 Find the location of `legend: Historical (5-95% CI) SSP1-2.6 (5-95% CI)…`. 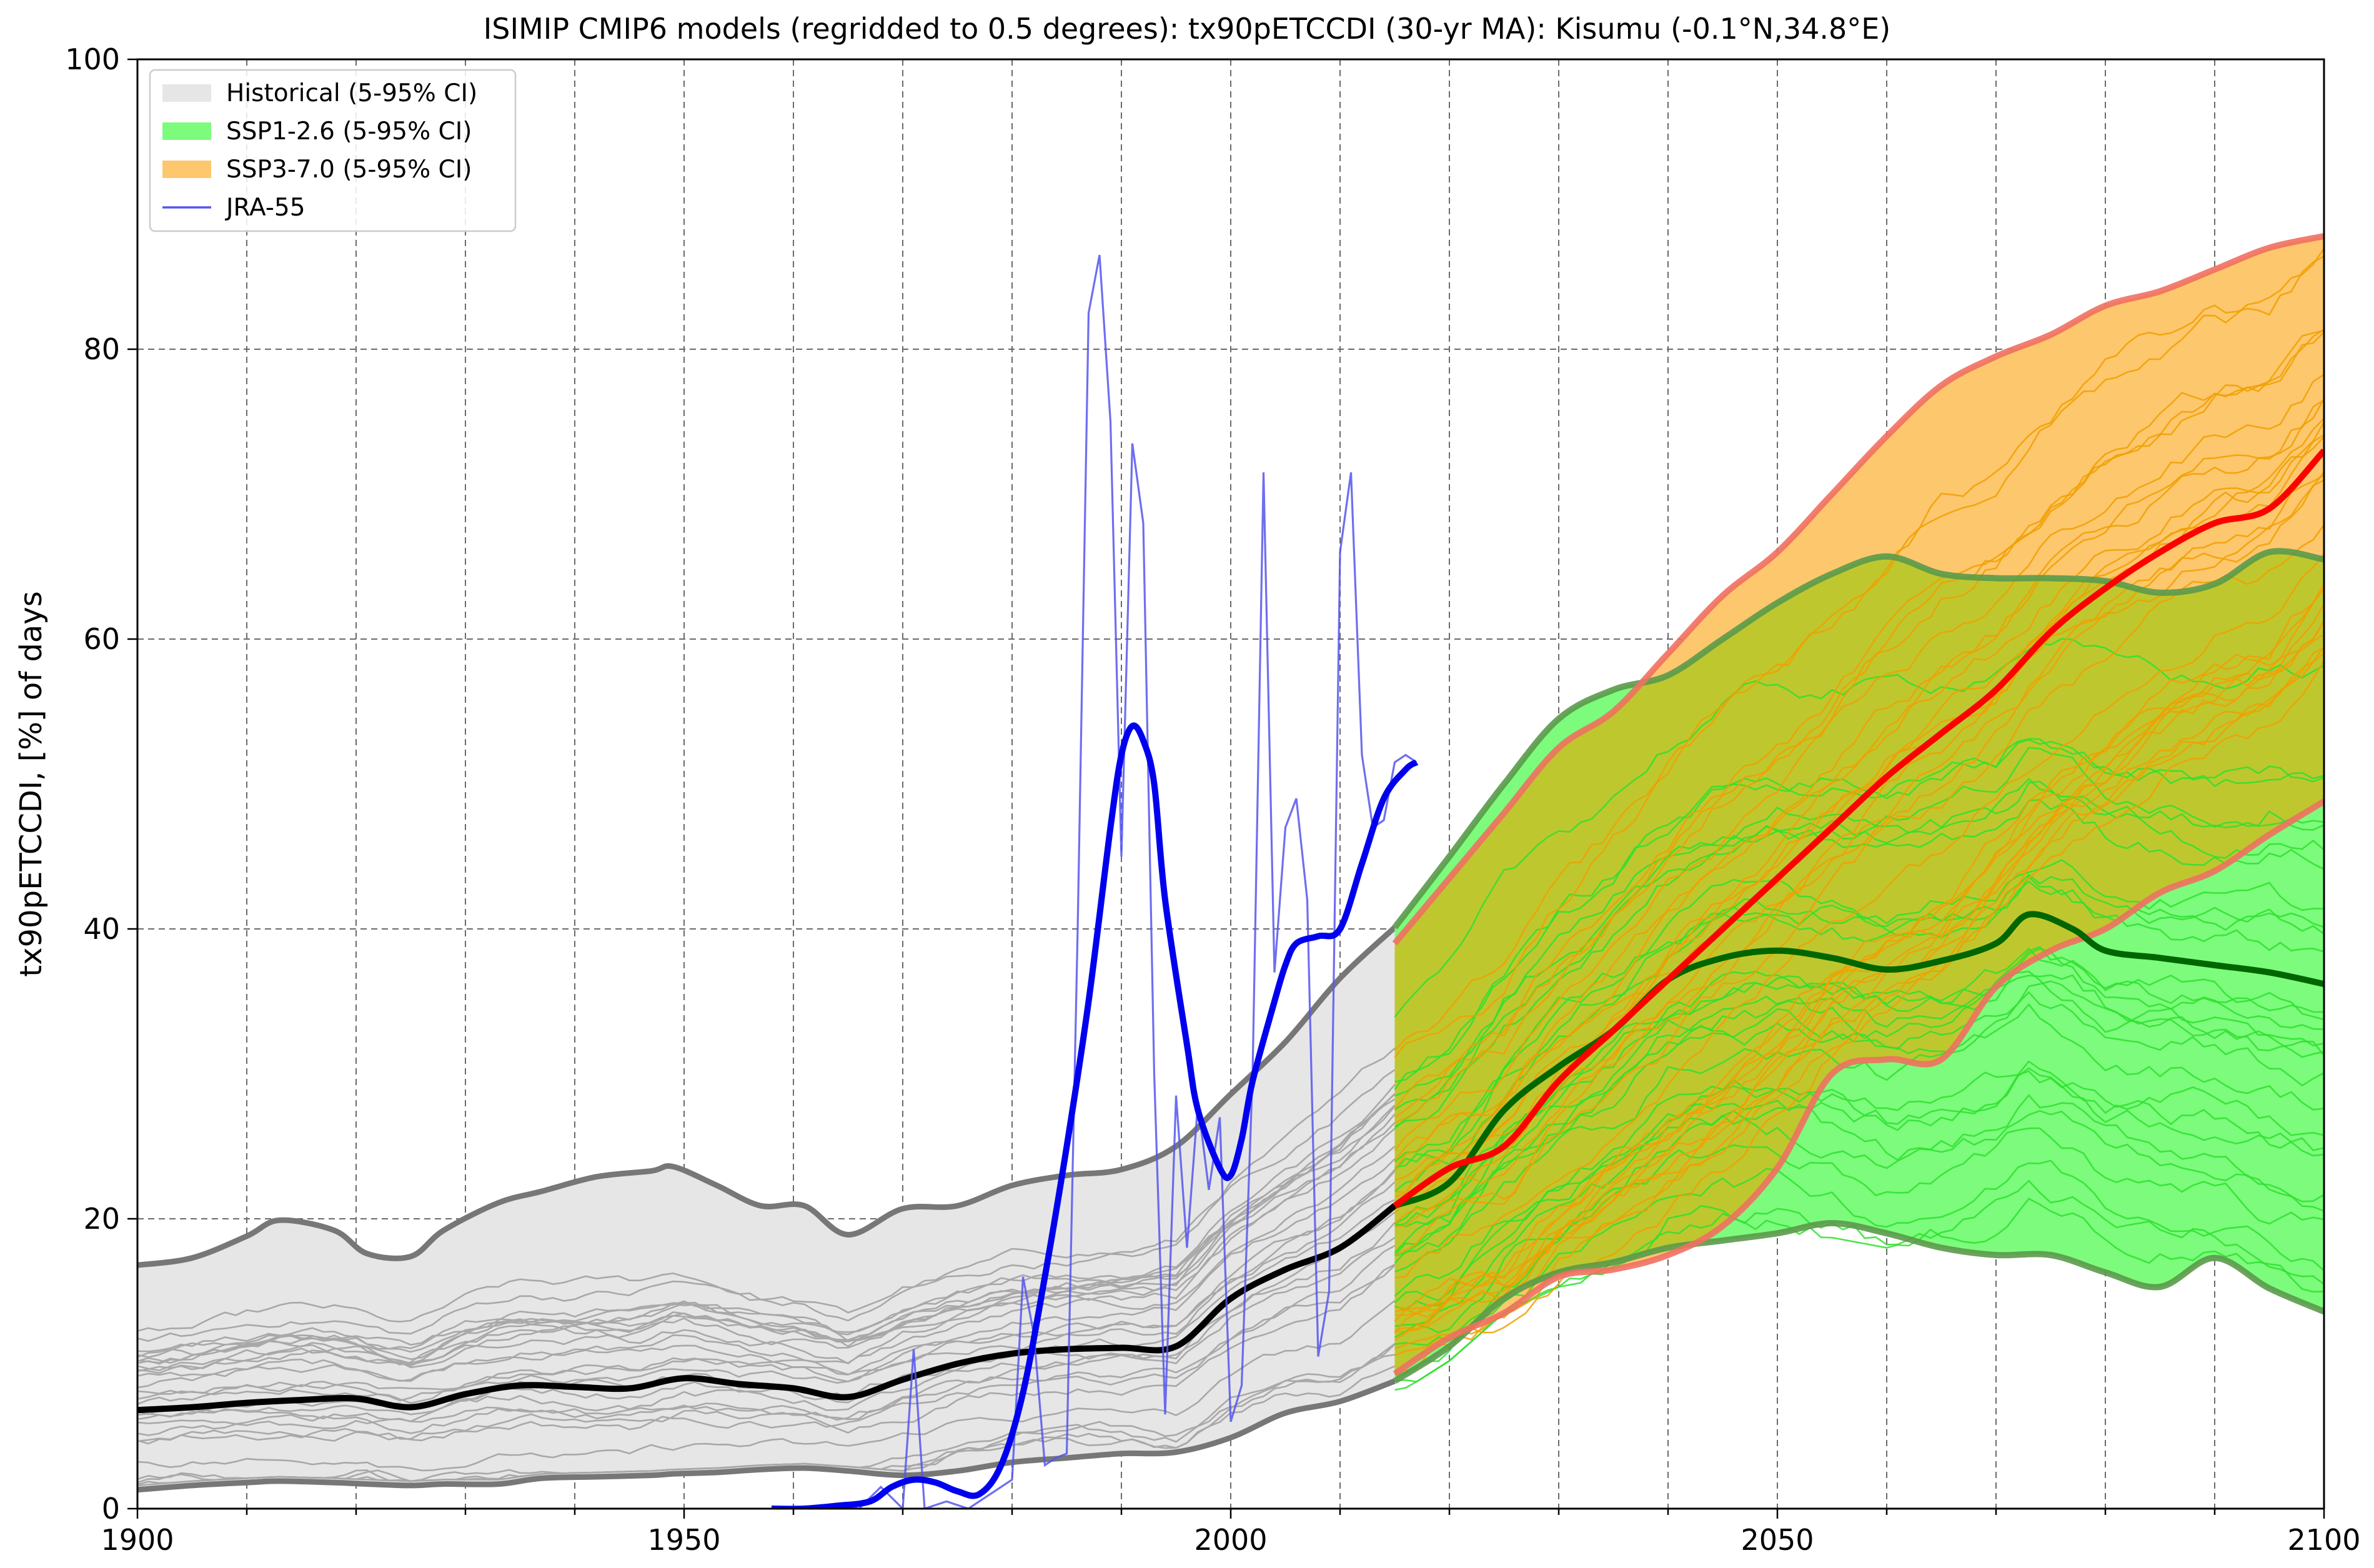

legend: Historical (5-95% CI) SSP1-2.6 (5-95% CI)… is located at coordinates (333, 150).